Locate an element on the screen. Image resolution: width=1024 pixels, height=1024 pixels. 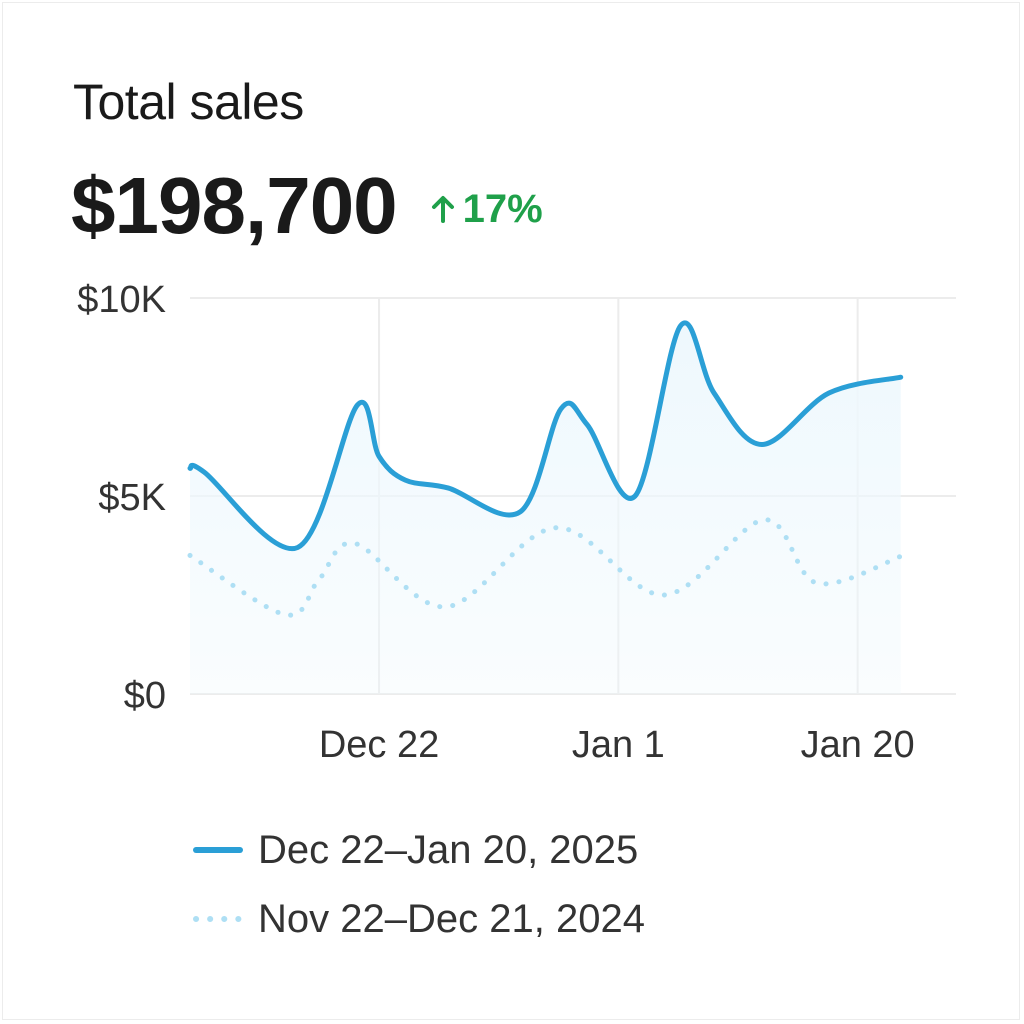
metric-row: $198,700 17% is located at coordinates (307, 206).